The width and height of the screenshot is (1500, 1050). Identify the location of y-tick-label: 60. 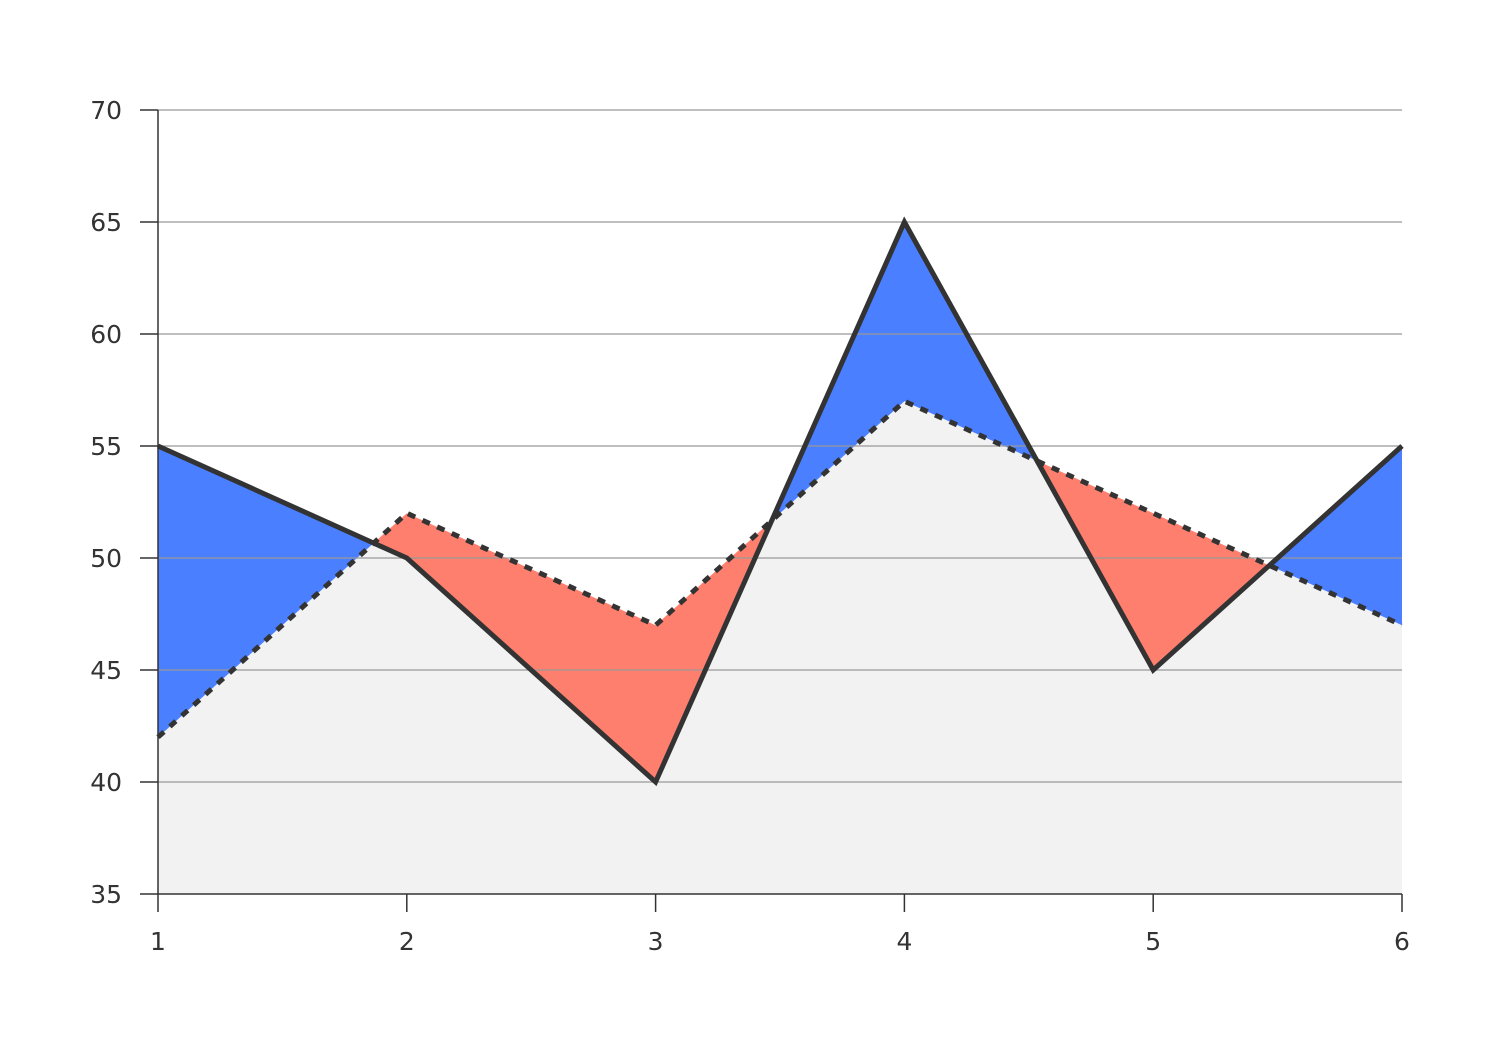
(106, 334).